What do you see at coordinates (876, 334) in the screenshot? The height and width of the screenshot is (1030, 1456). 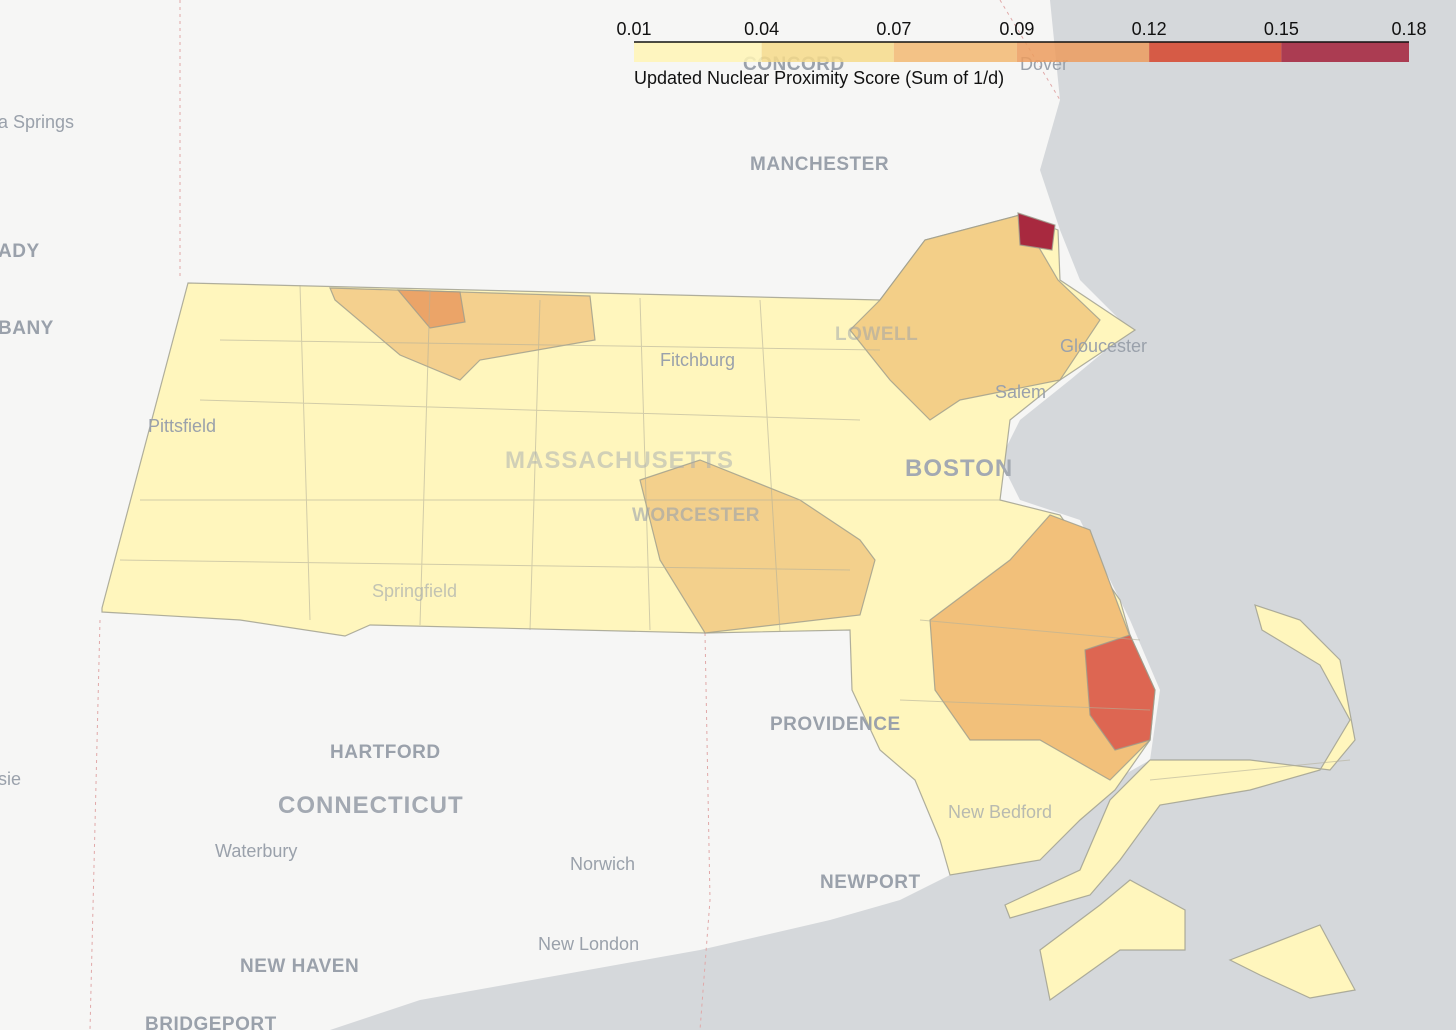 I see `place-label: LOWELL` at bounding box center [876, 334].